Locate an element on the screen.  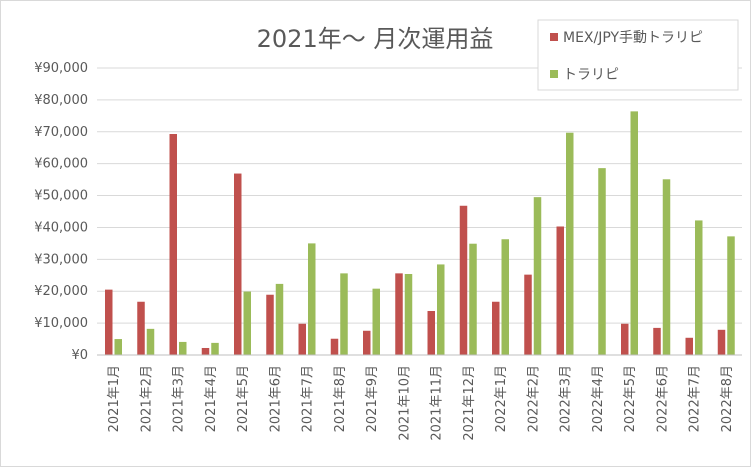
x-tick-label: 2022年3月 is located at coordinates (566, 398).